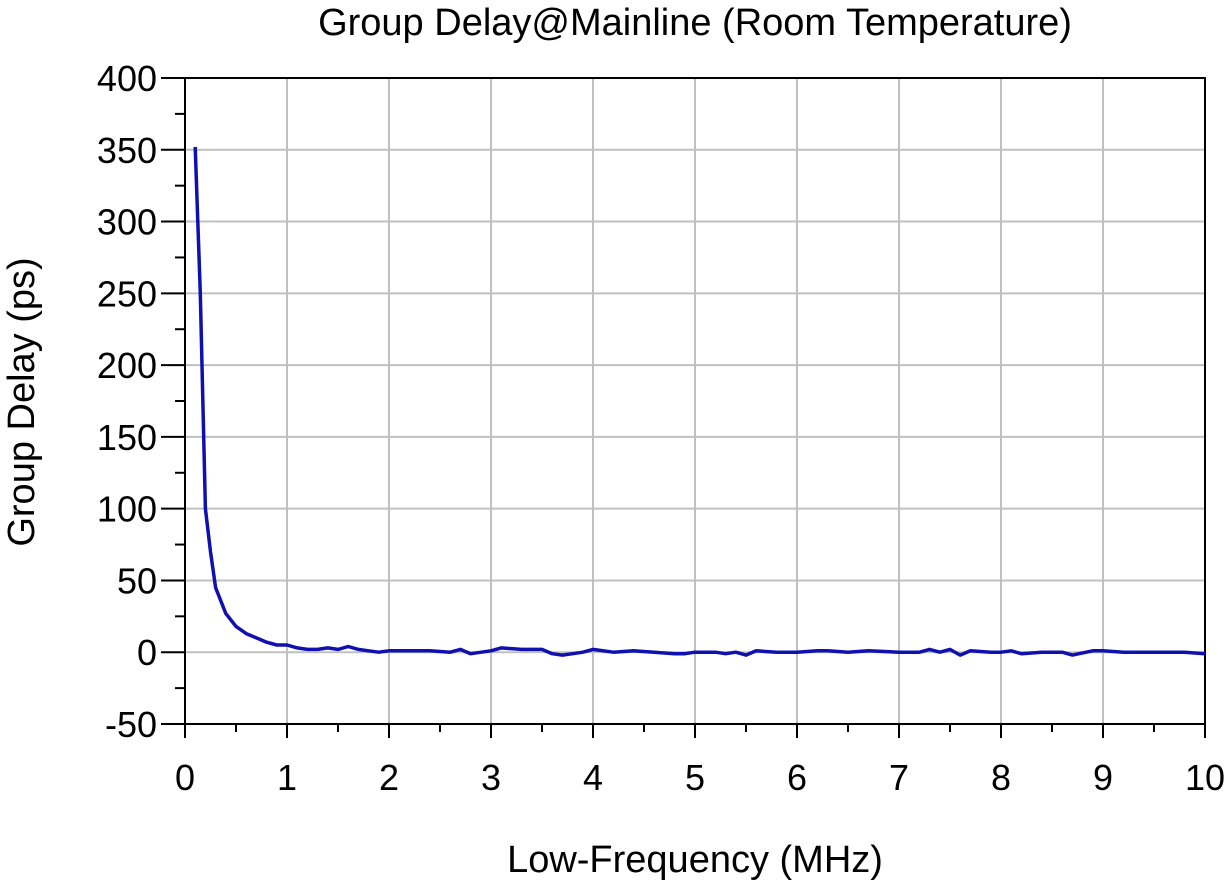 This screenshot has height=892, width=1232. Describe the element at coordinates (695, 860) in the screenshot. I see `x-axis-label: Low-Frequency (MHz)` at that location.